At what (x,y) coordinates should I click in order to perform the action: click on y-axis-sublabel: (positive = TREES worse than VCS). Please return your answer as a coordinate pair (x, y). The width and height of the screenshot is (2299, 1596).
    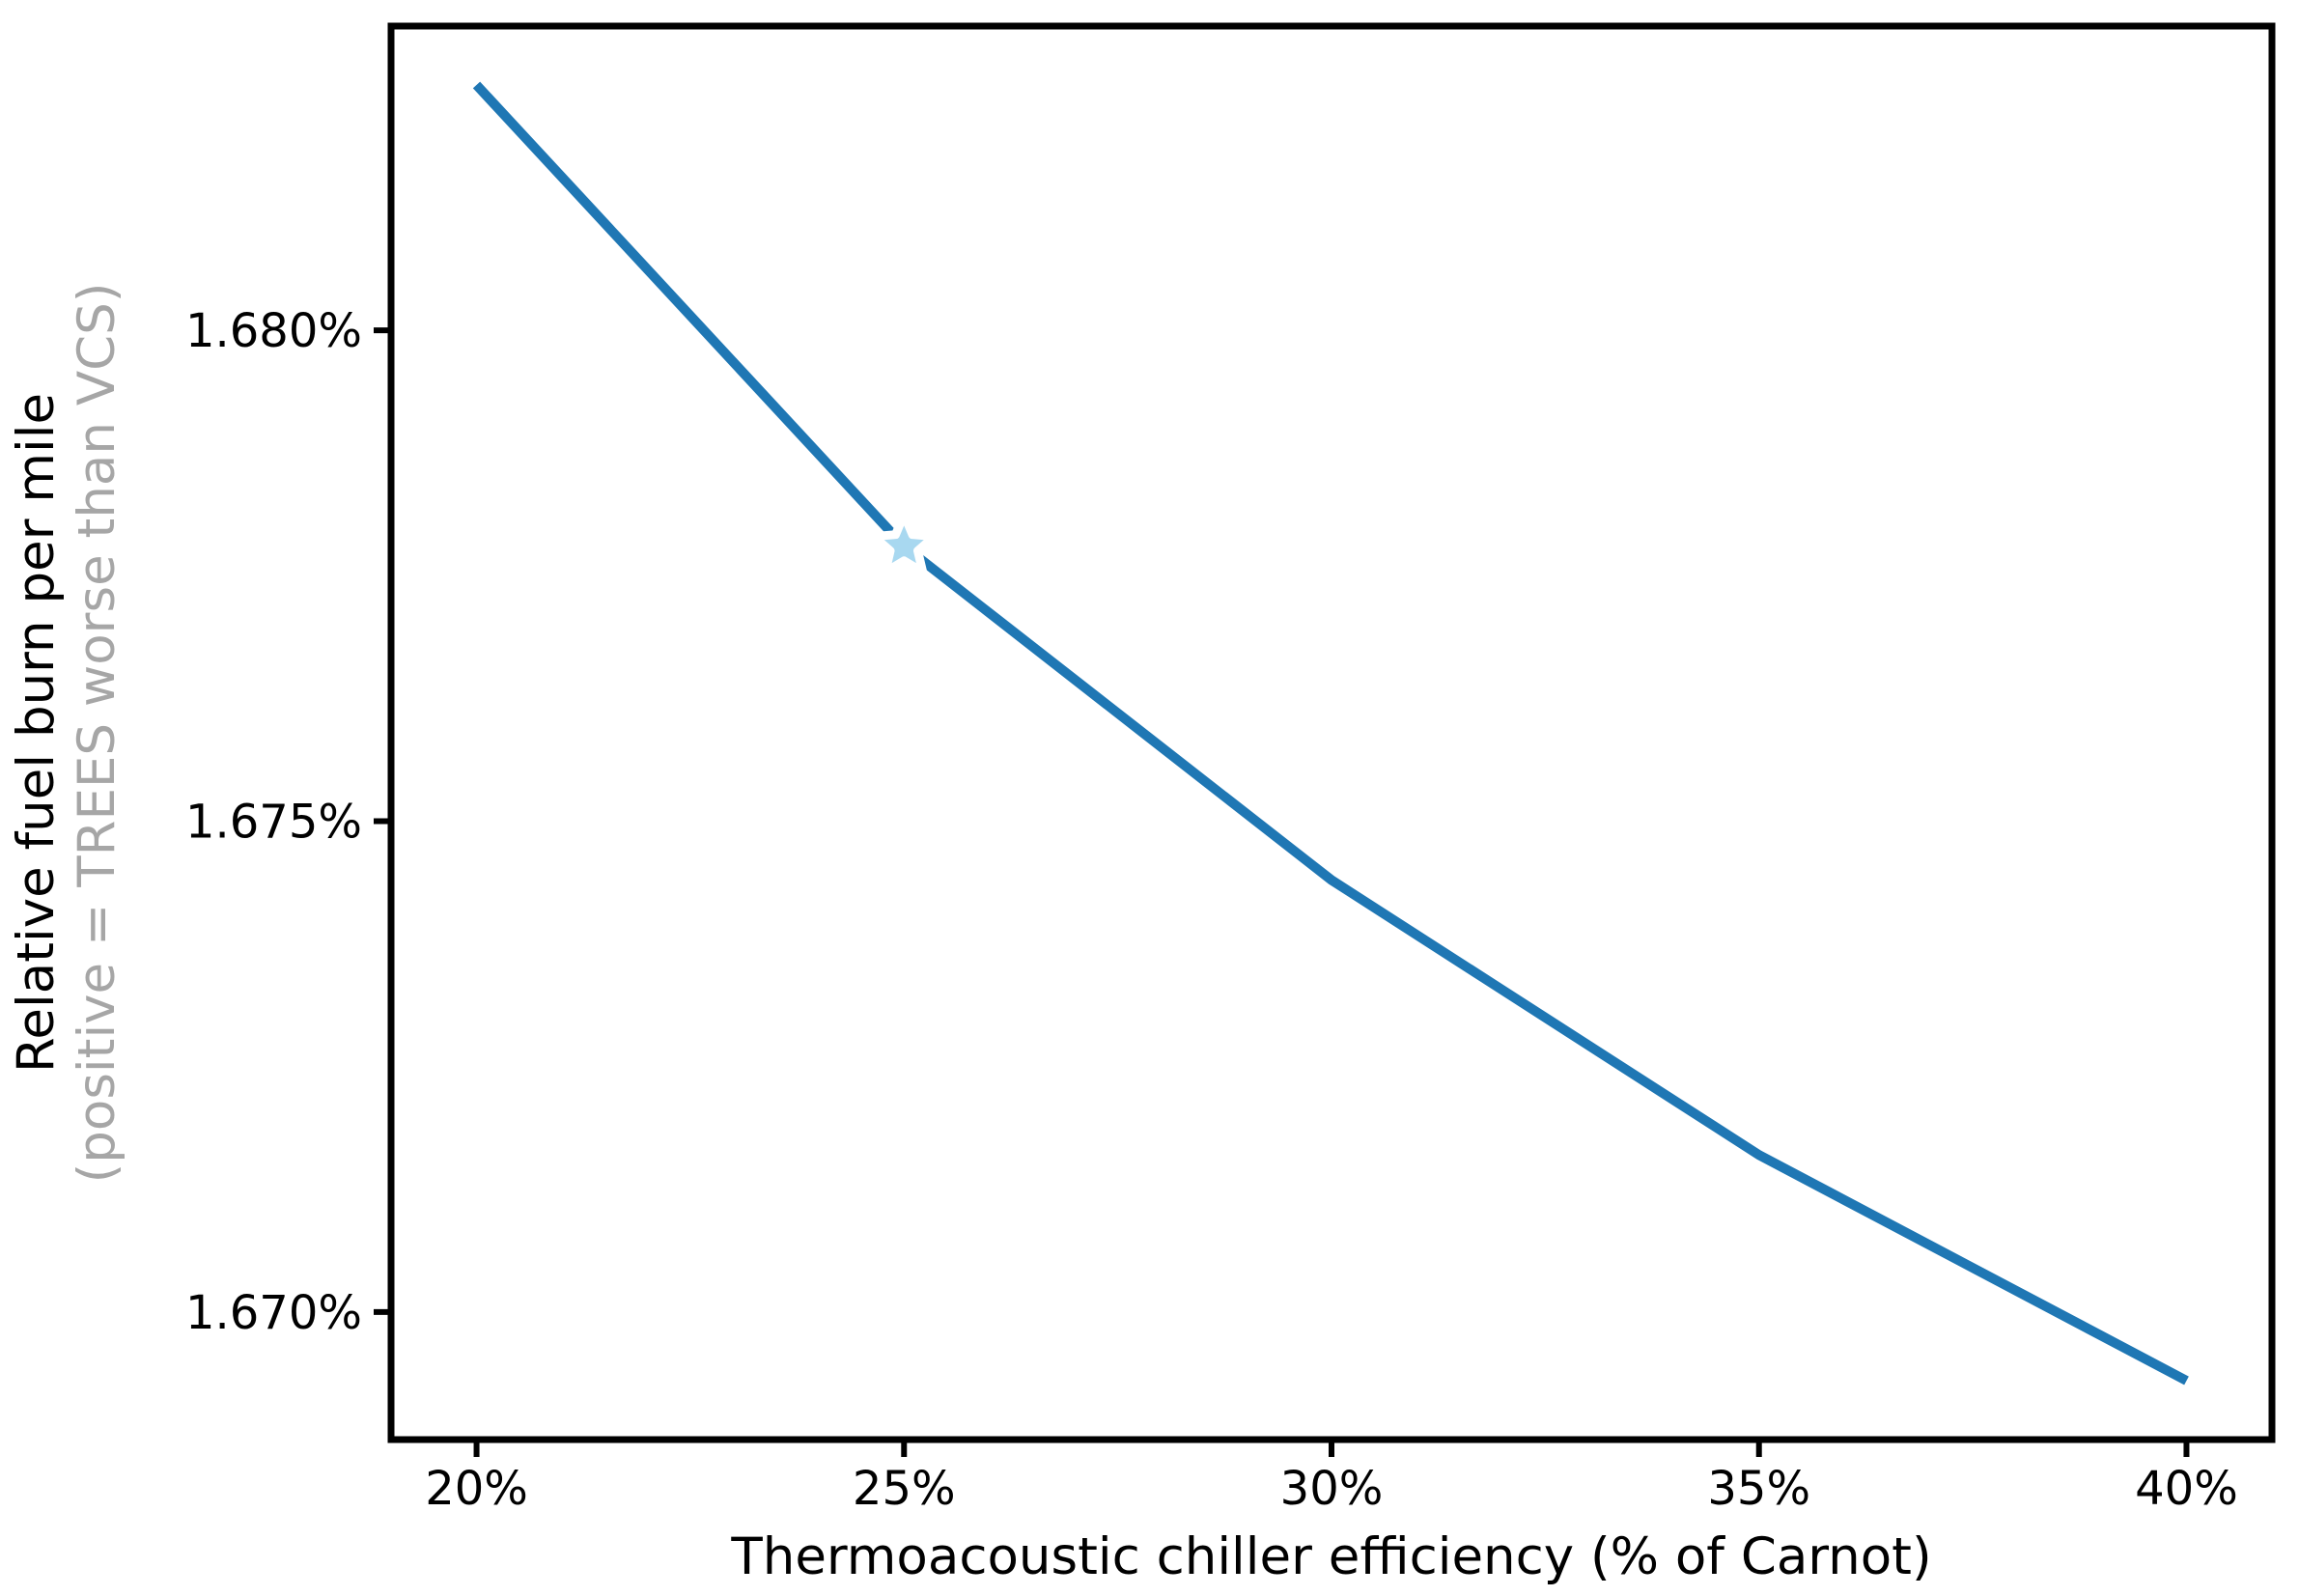
    Looking at the image, I should click on (97, 734).